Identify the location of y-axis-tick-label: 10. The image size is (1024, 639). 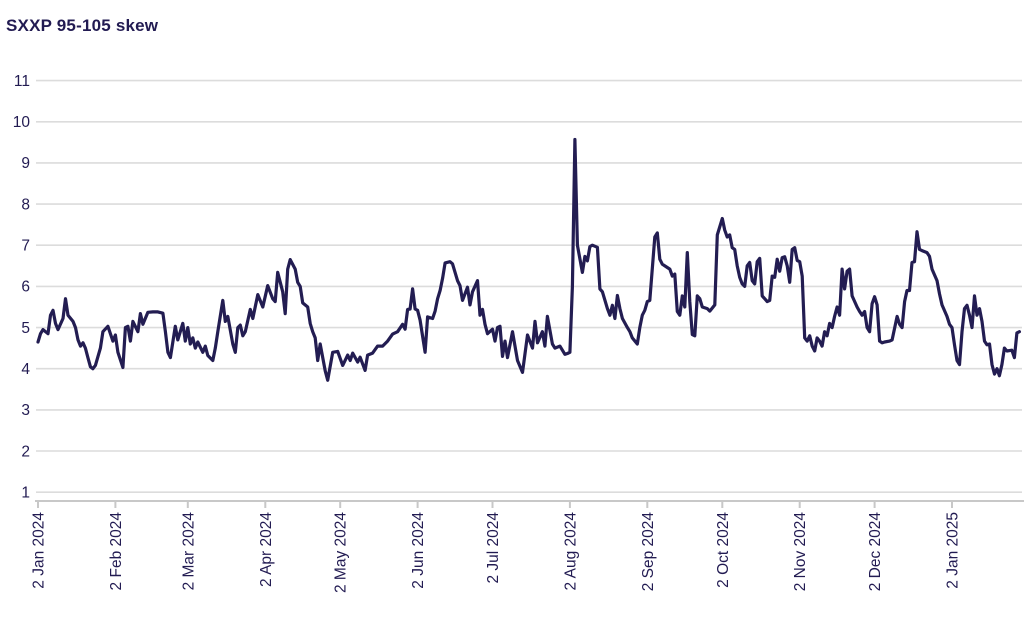
(22, 122).